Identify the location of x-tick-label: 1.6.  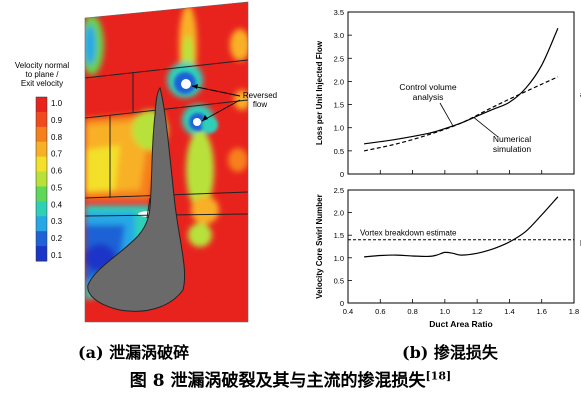
(541, 311).